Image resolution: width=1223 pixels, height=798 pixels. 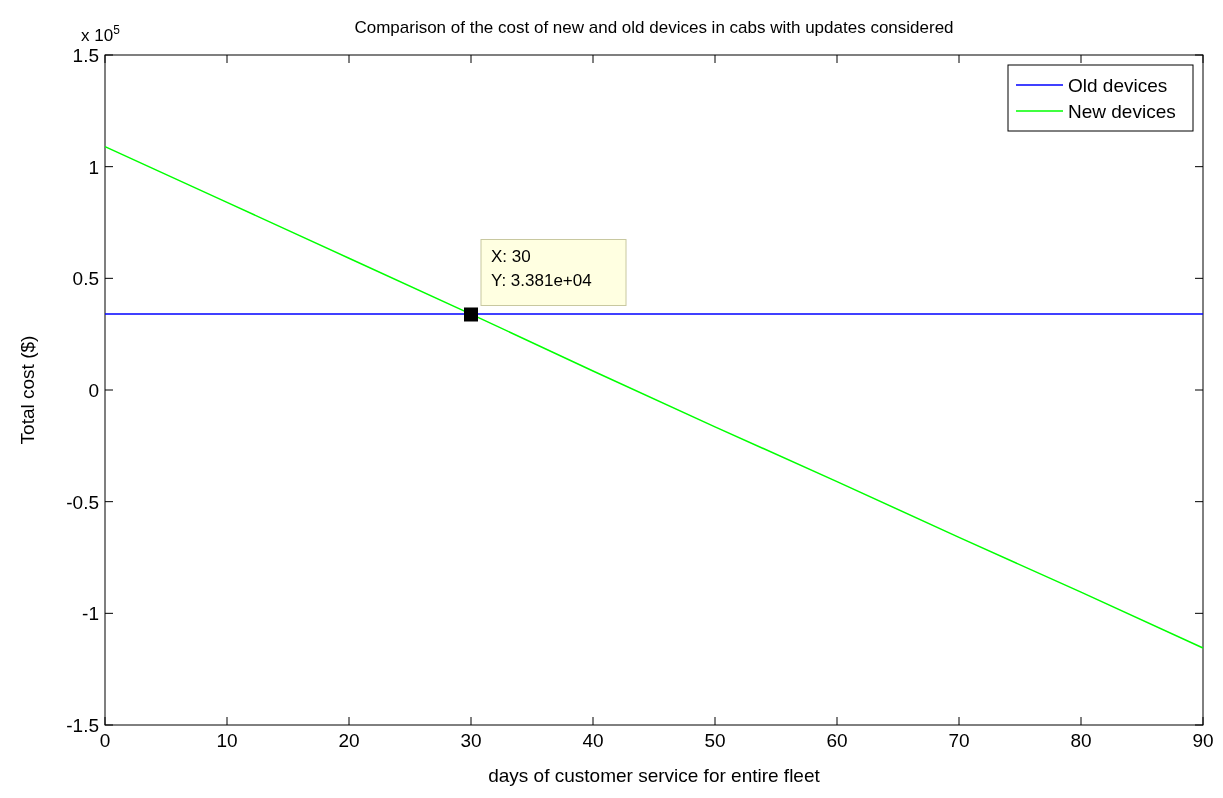 I want to click on x-tick-label: 10, so click(x=227, y=740).